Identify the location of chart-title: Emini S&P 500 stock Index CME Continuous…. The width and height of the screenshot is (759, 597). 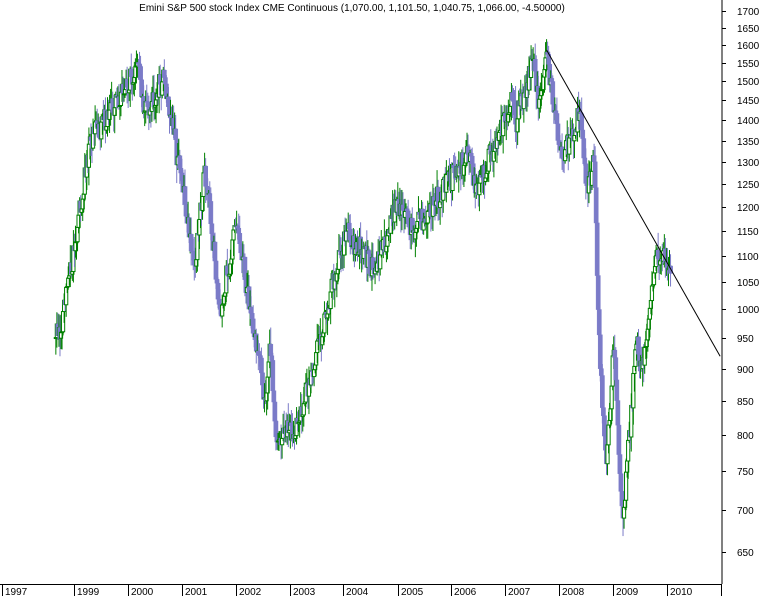
(352, 8).